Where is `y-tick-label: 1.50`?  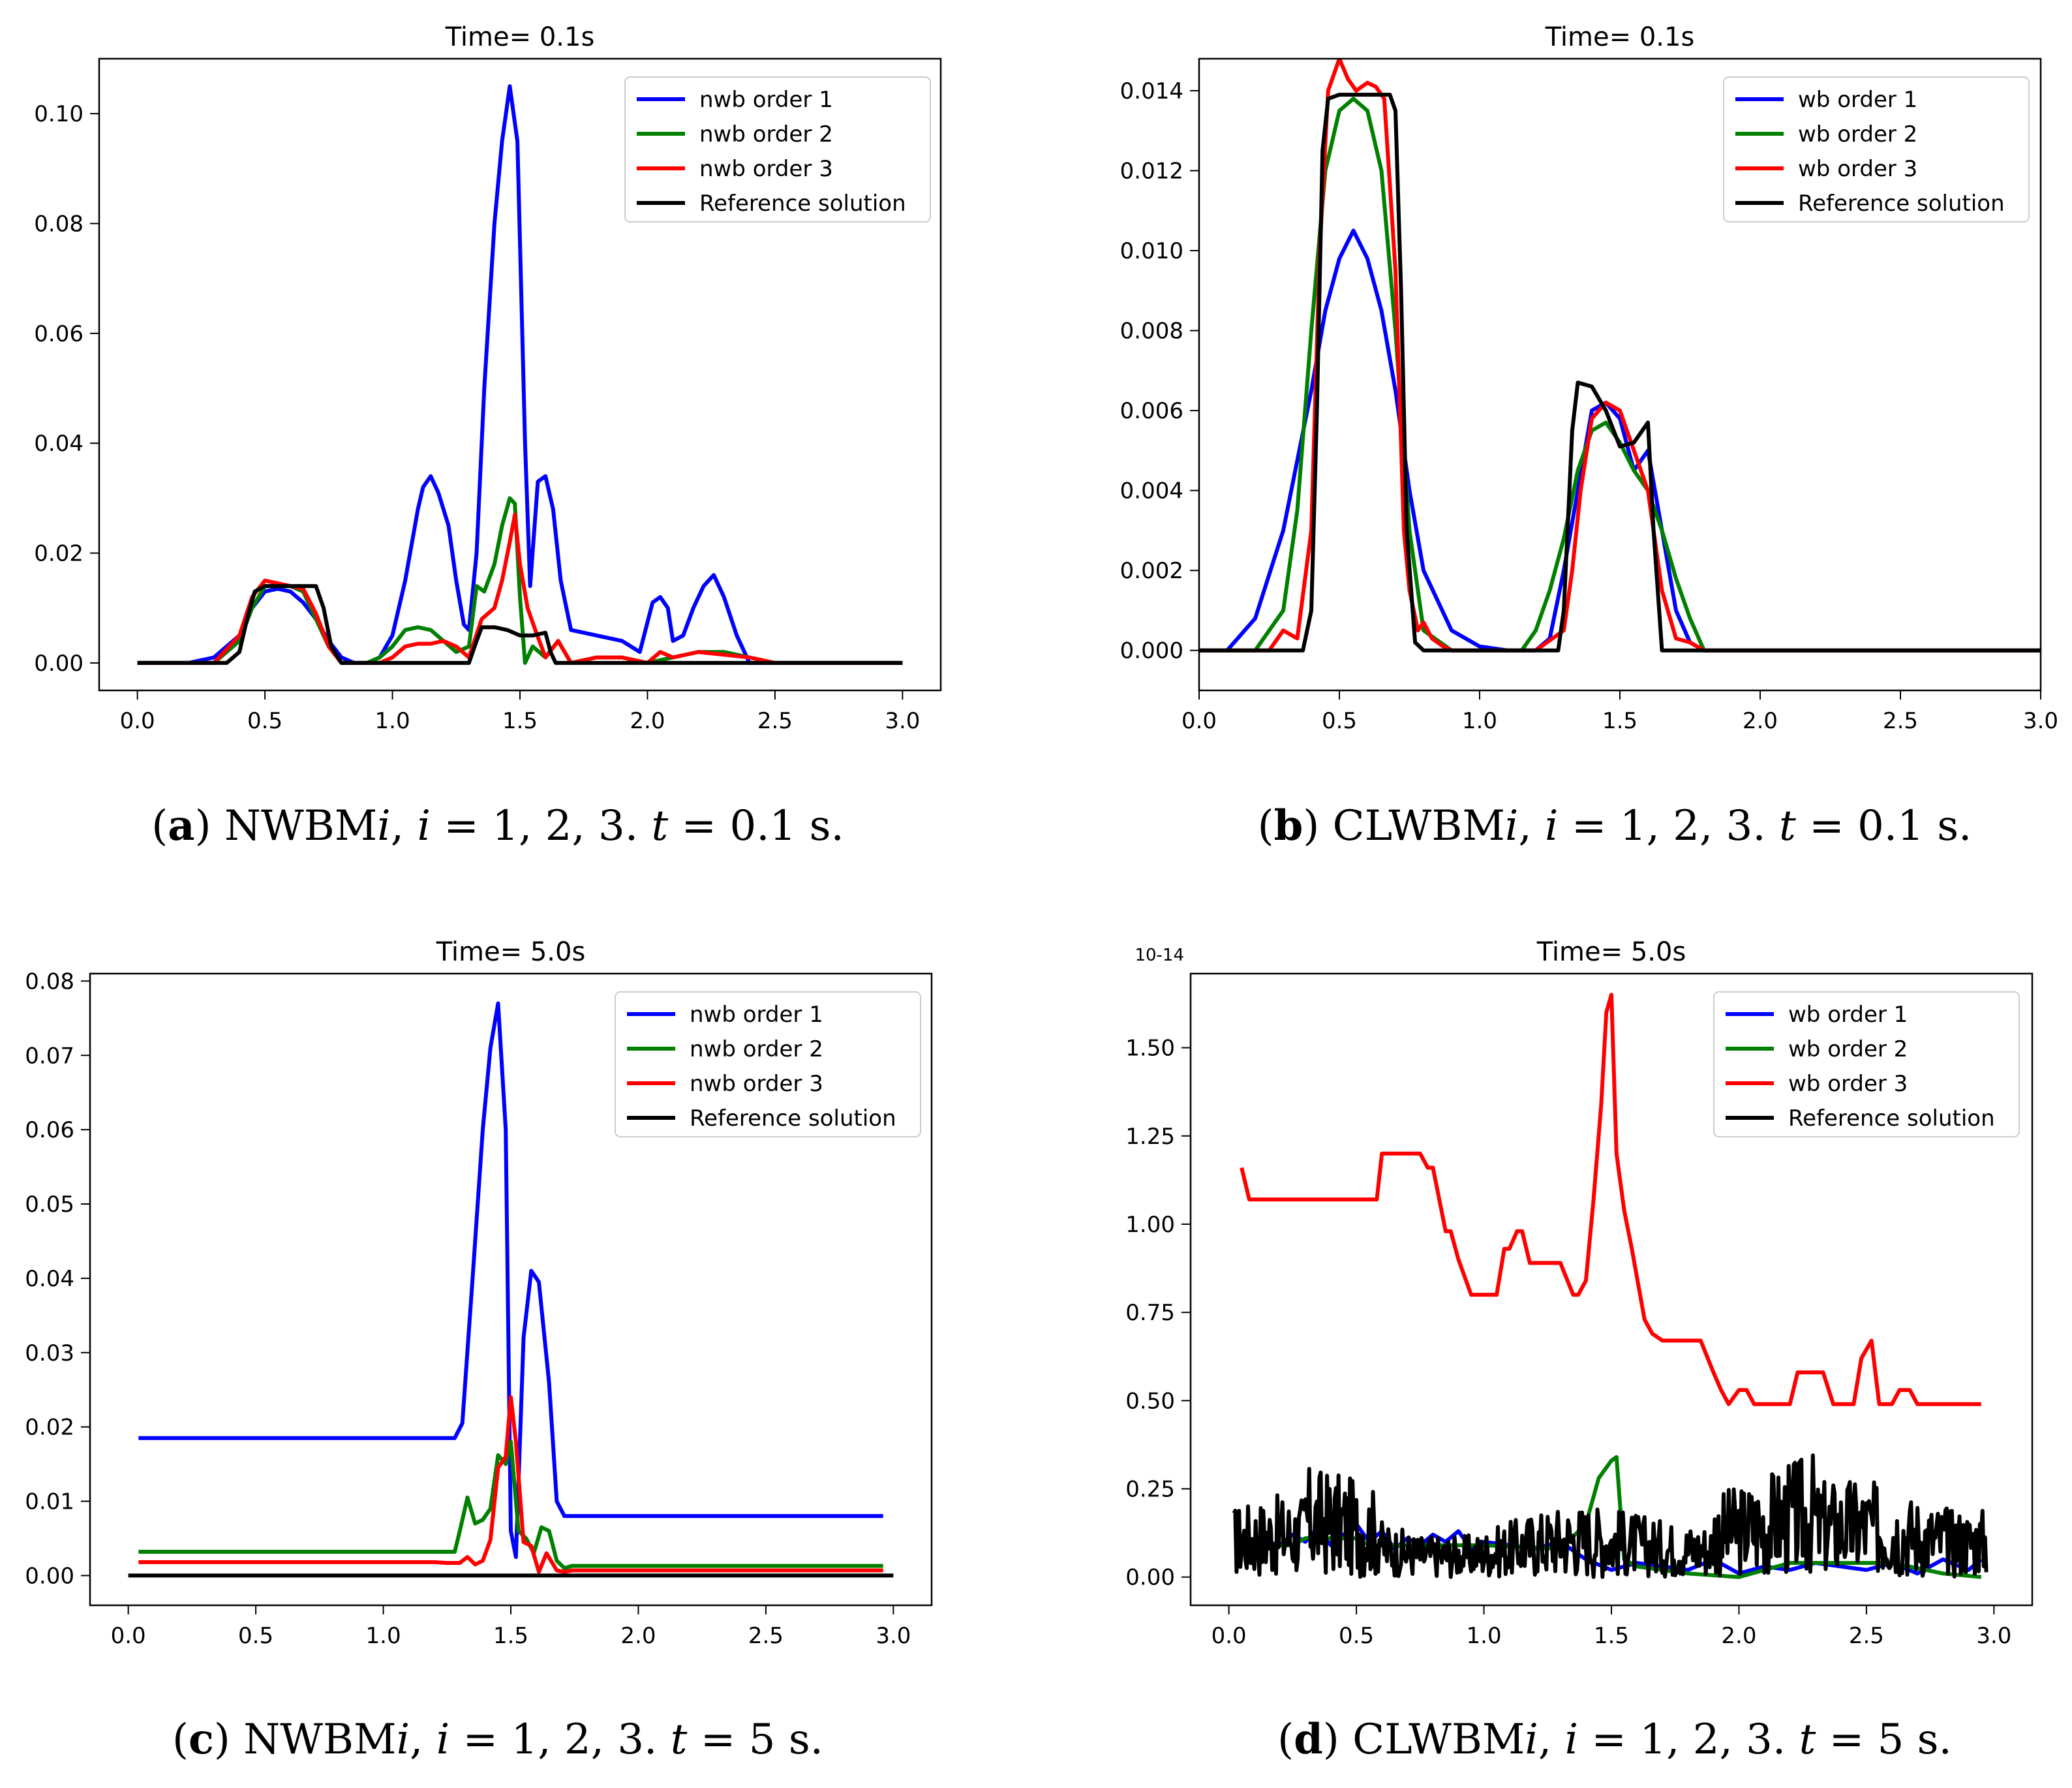
y-tick-label: 1.50 is located at coordinates (1150, 1049).